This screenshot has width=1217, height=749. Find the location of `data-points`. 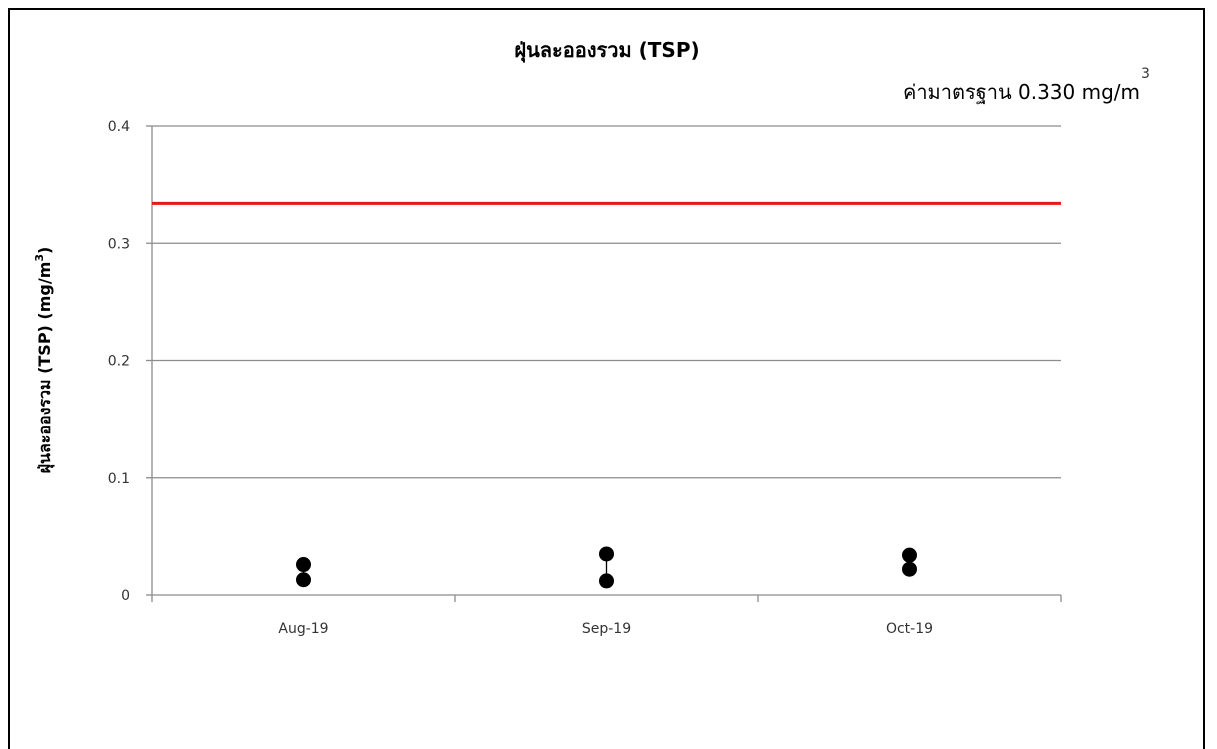

data-points is located at coordinates (606, 567).